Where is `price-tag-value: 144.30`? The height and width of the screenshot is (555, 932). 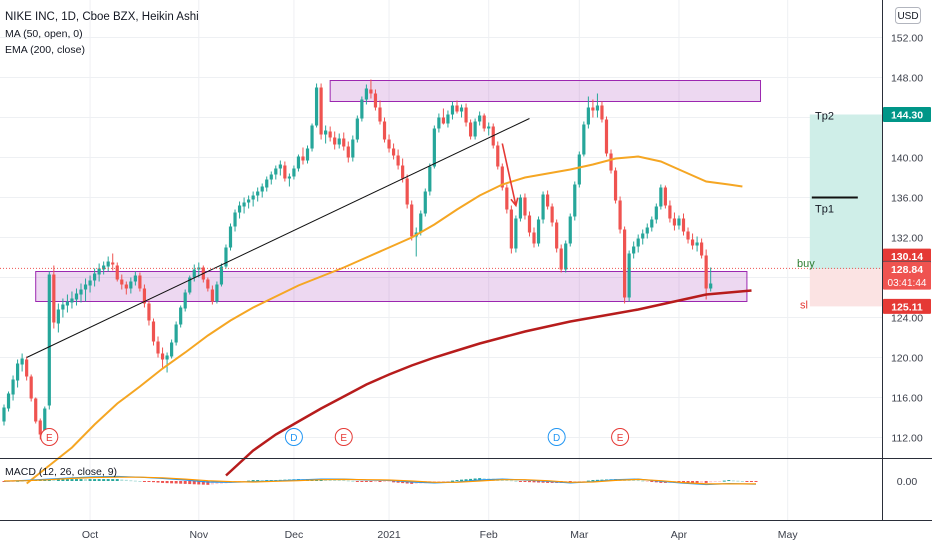 price-tag-value: 144.30 is located at coordinates (907, 116).